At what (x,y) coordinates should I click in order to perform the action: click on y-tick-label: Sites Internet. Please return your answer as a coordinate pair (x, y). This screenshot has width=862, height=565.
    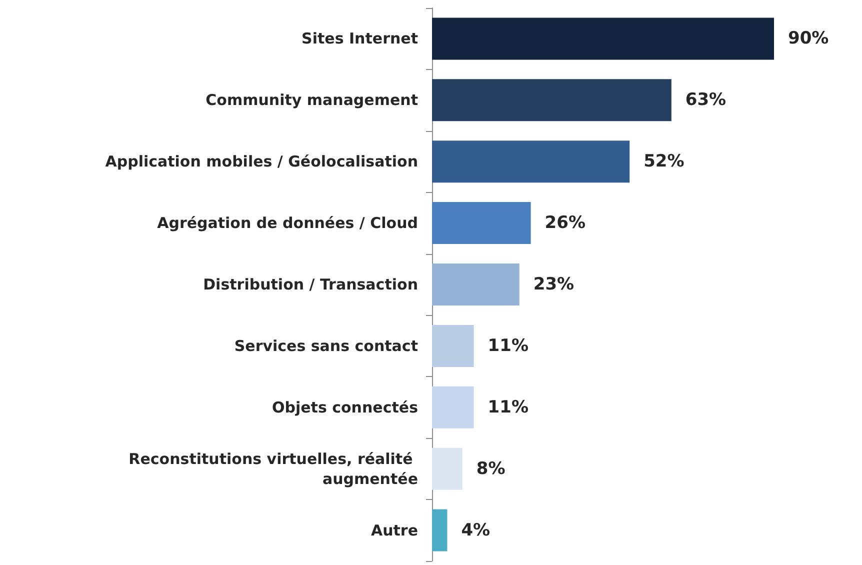
    Looking at the image, I should click on (360, 39).